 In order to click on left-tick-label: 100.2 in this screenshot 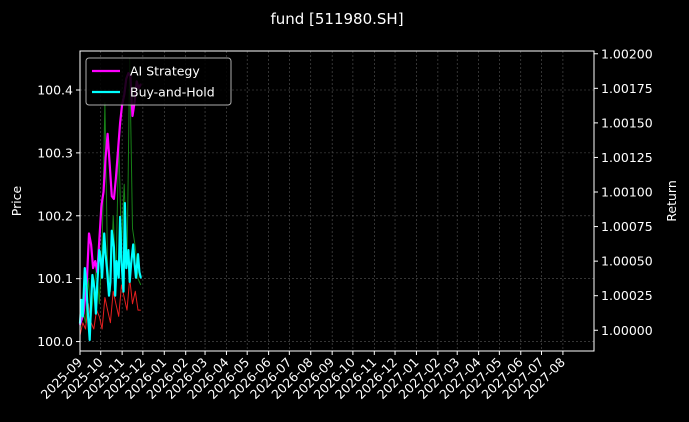, I will do `click(55, 215)`.